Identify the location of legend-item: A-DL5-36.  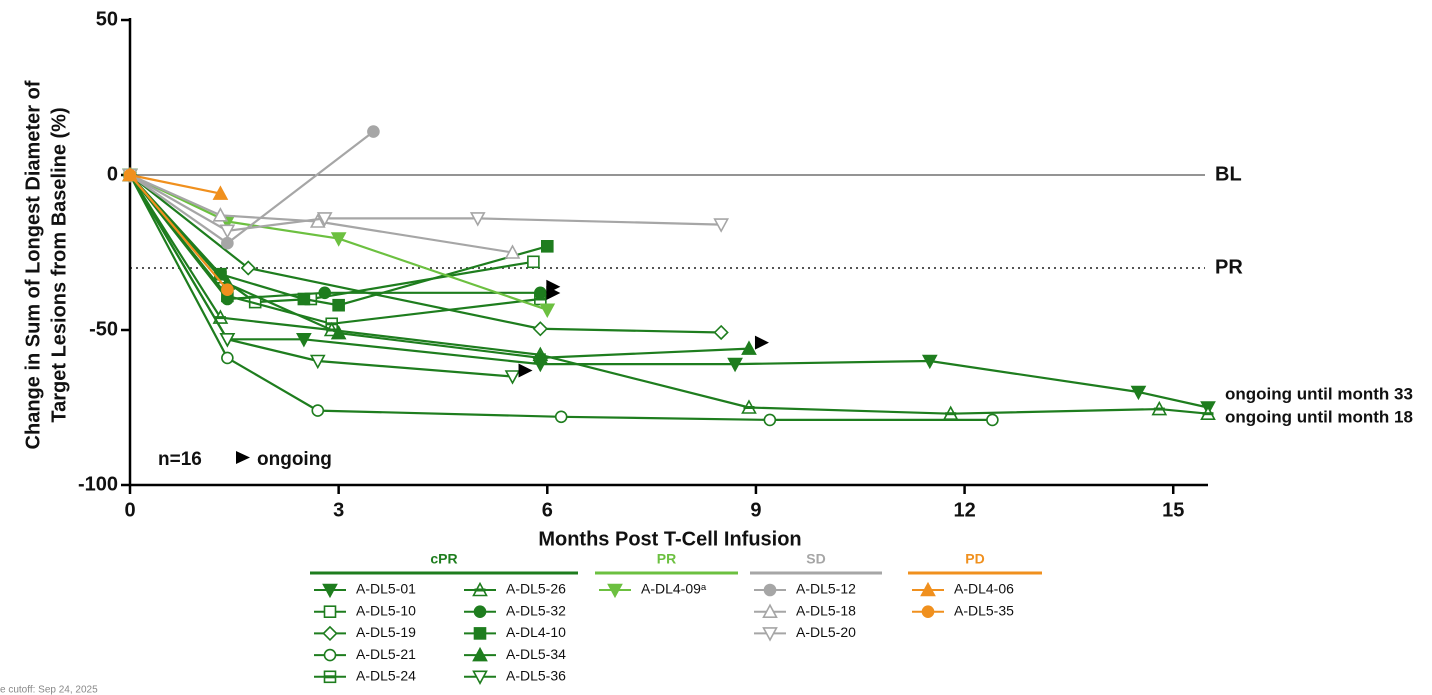
(515, 676).